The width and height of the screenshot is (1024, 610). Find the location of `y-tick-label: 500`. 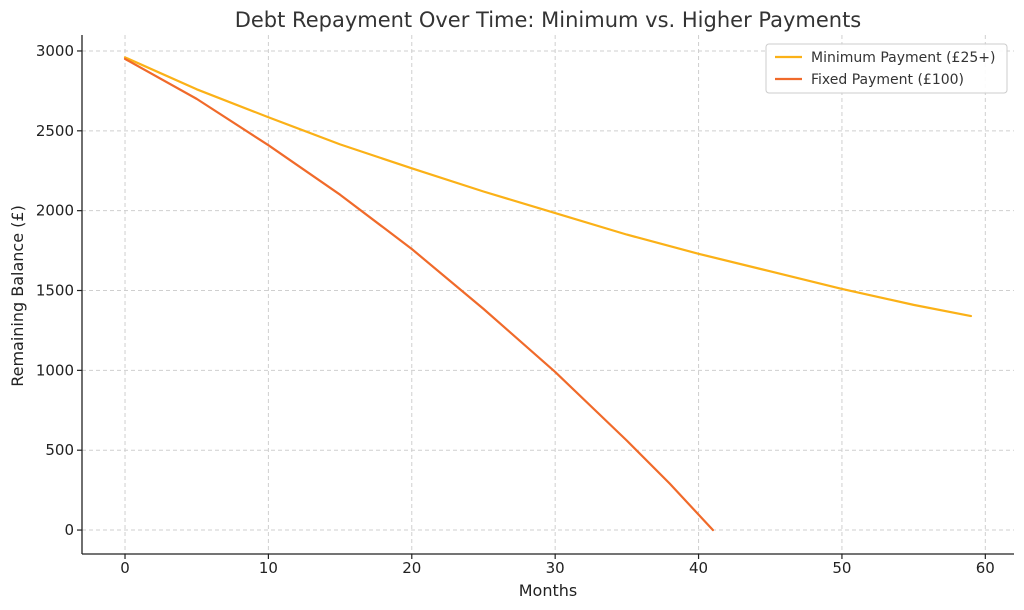

y-tick-label: 500 is located at coordinates (59, 450).